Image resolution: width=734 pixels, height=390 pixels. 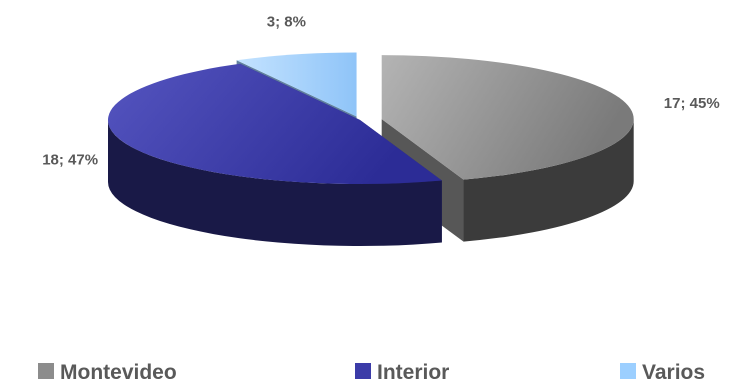 What do you see at coordinates (413, 372) in the screenshot?
I see `legend-label: Interior` at bounding box center [413, 372].